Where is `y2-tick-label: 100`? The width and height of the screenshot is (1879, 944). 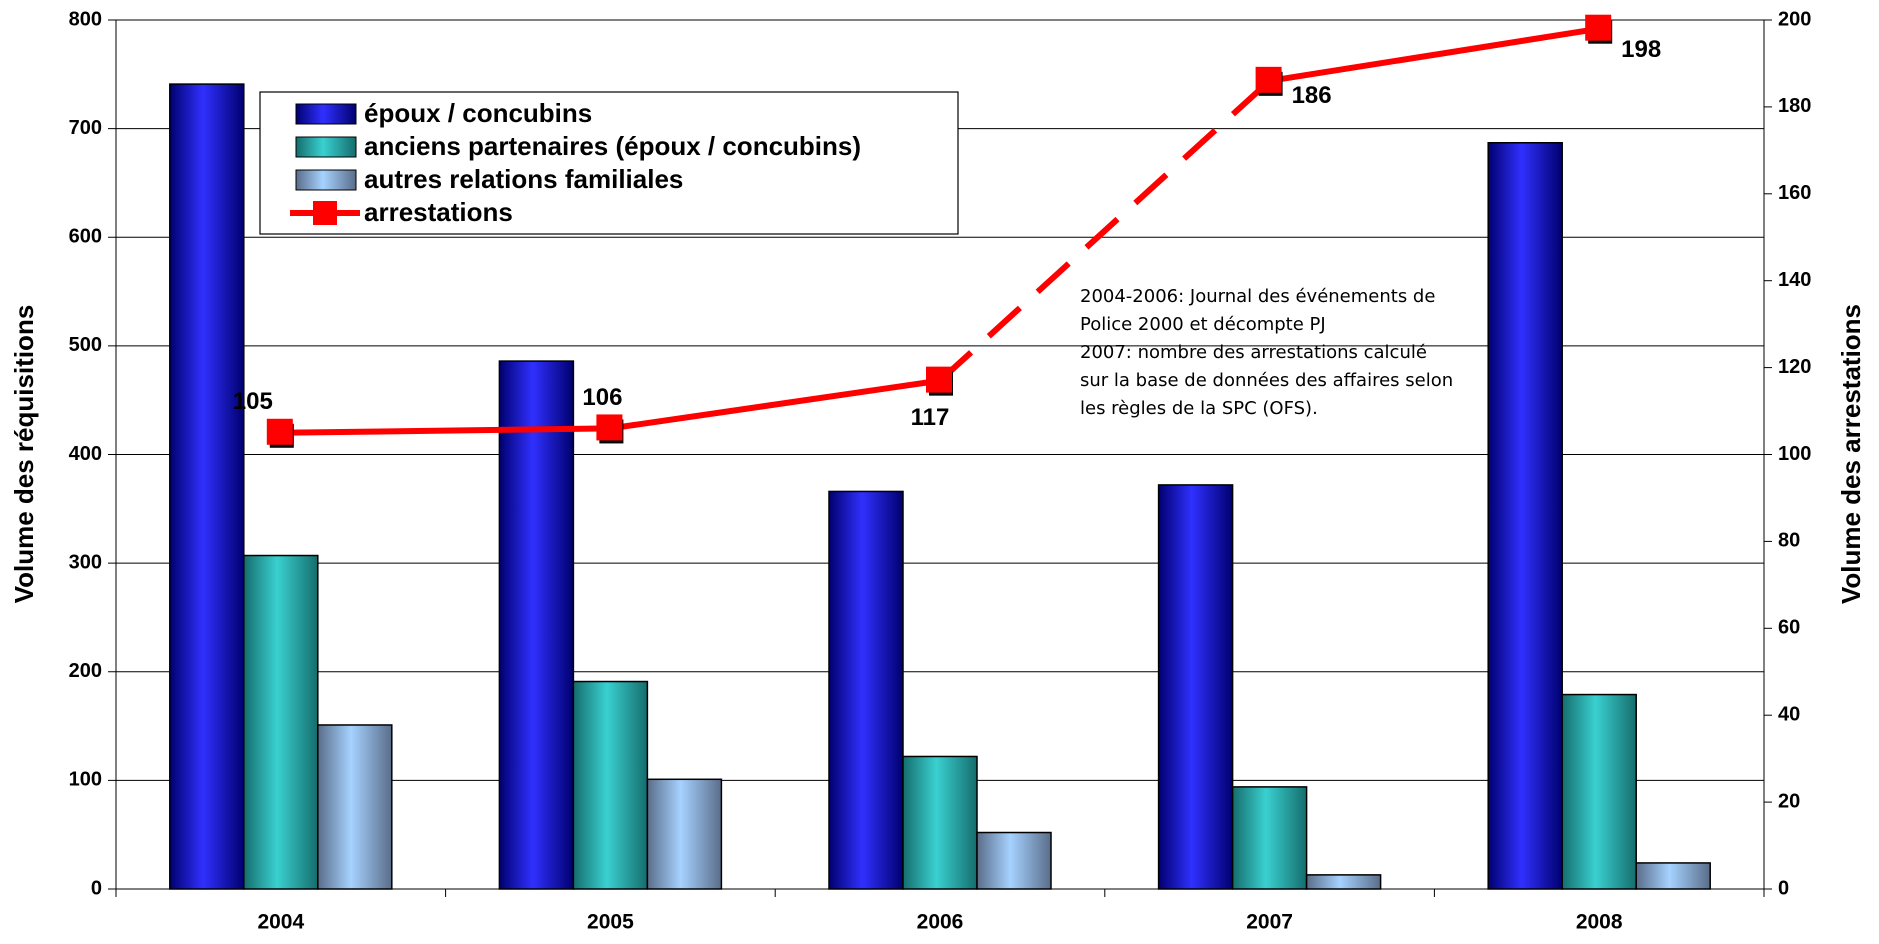 y2-tick-label: 100 is located at coordinates (1794, 454).